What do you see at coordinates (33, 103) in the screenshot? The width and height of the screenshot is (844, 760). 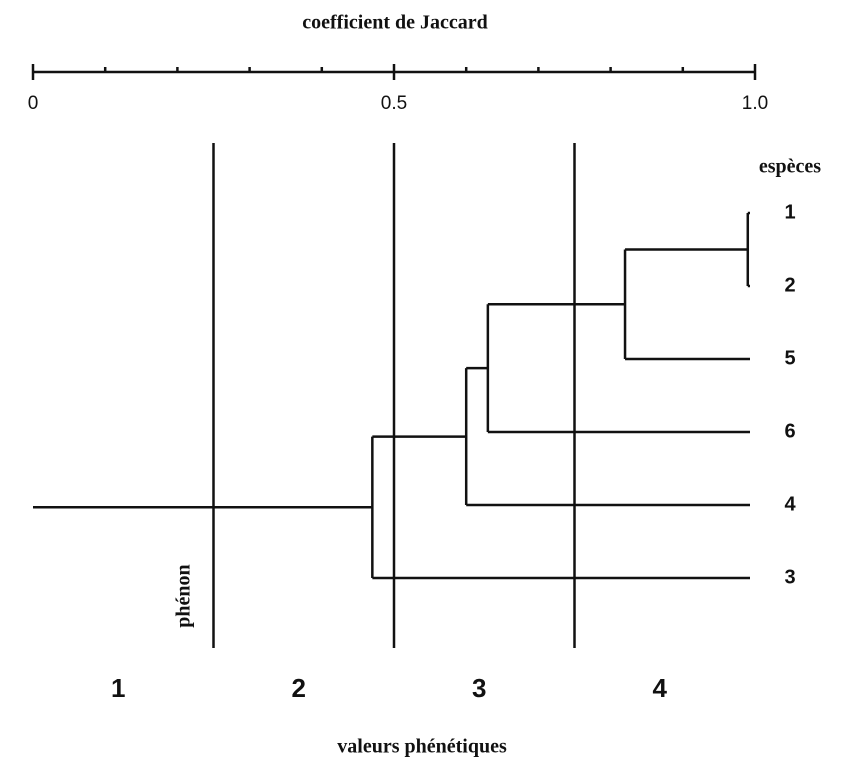 I see `x-tick-label: 0` at bounding box center [33, 103].